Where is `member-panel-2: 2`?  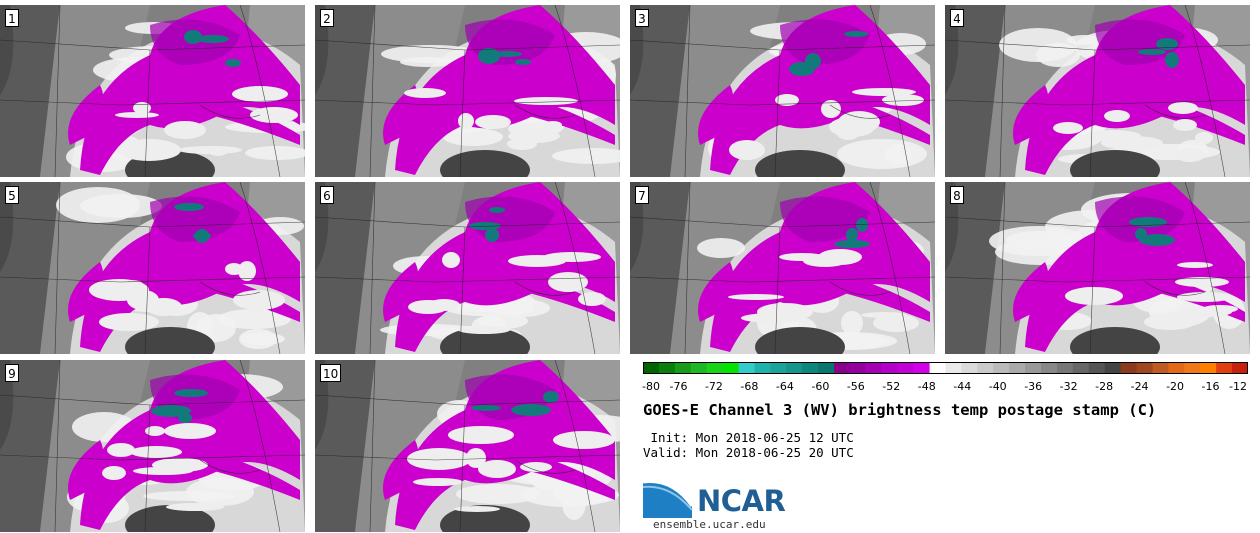
member-panel-2: 2 is located at coordinates (467, 91).